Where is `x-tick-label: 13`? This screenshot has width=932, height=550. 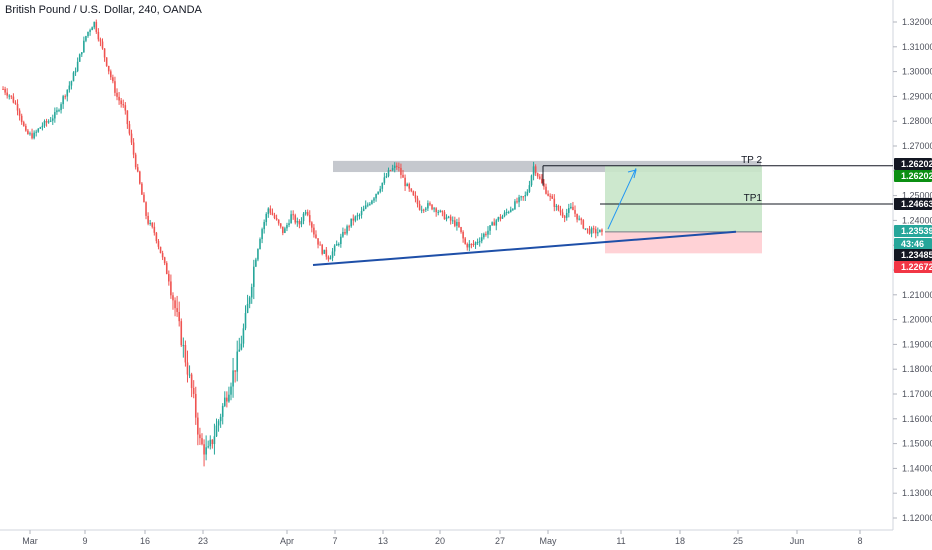 x-tick-label: 13 is located at coordinates (383, 541).